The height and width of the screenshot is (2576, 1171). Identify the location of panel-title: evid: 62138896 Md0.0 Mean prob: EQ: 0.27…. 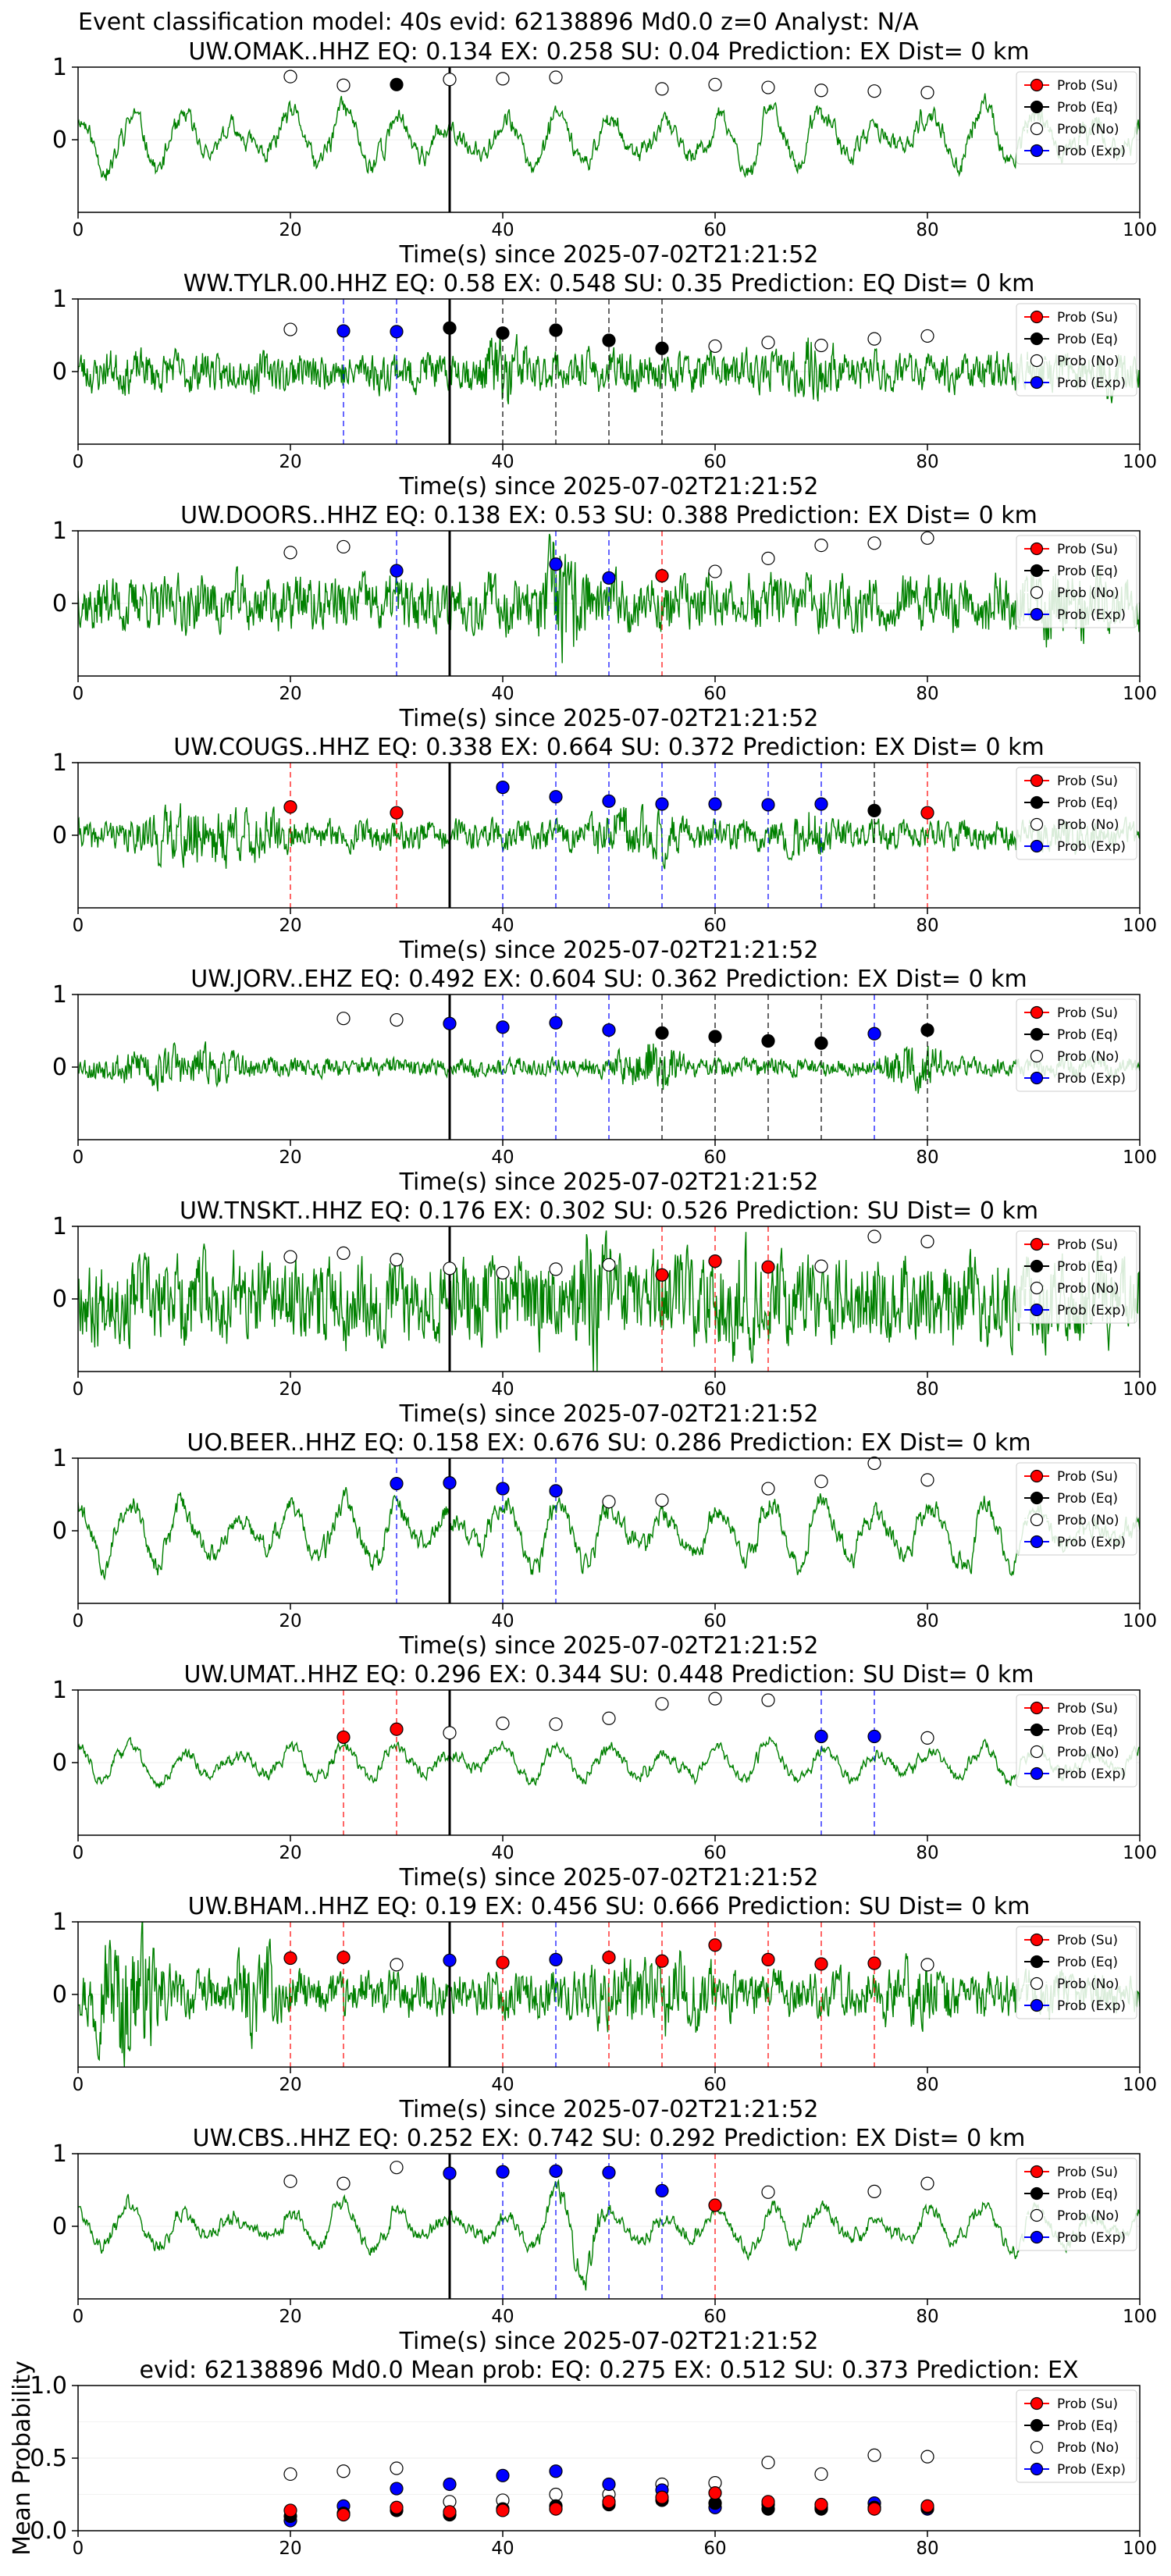
(608, 2370).